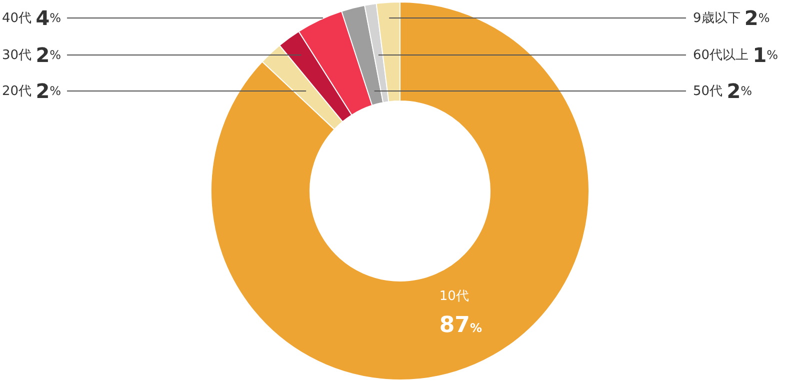 The image size is (800, 382). What do you see at coordinates (723, 55) in the screenshot?
I see `slice-label: 60代以上` at bounding box center [723, 55].